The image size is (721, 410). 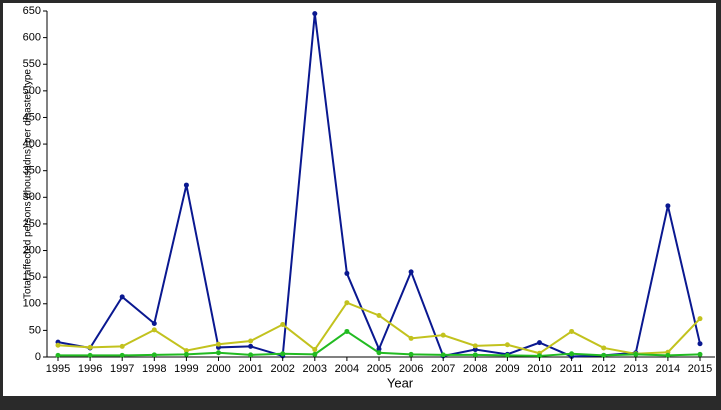 What do you see at coordinates (218, 369) in the screenshot?
I see `x-tick-label: 2000` at bounding box center [218, 369].